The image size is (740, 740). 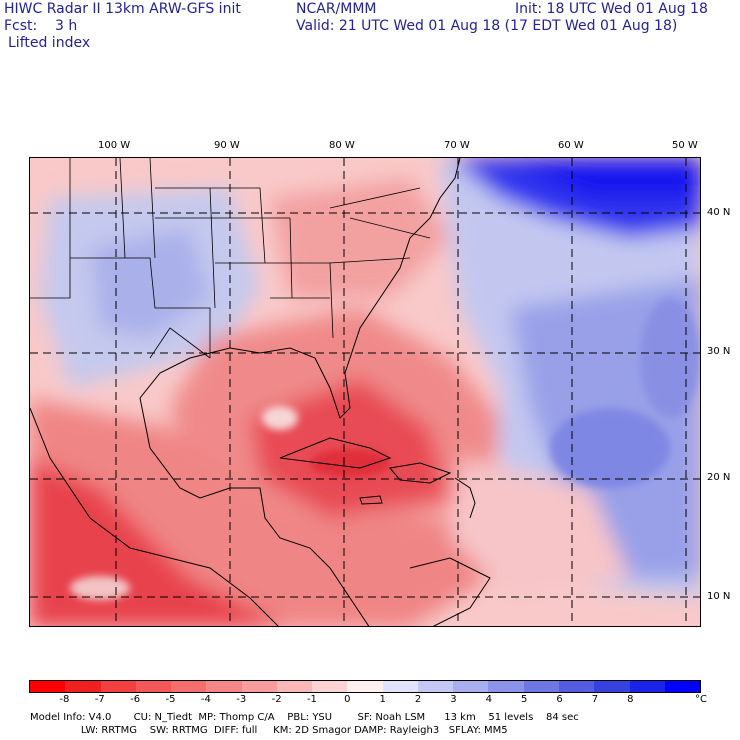 I want to click on color-scale-tick-label: -7, so click(x=99, y=699).